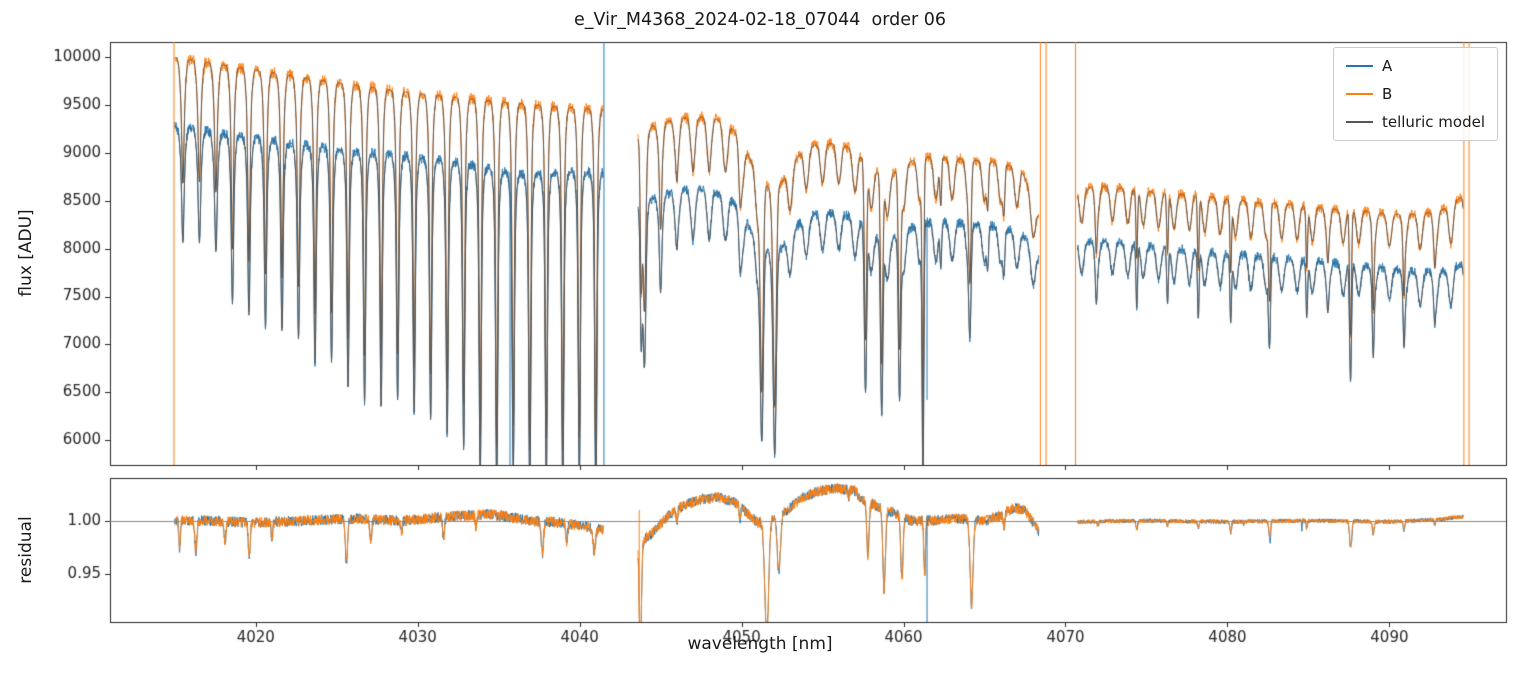 The image size is (1520, 696). What do you see at coordinates (26, 253) in the screenshot?
I see `flux-axis-label: flux [ADU]` at bounding box center [26, 253].